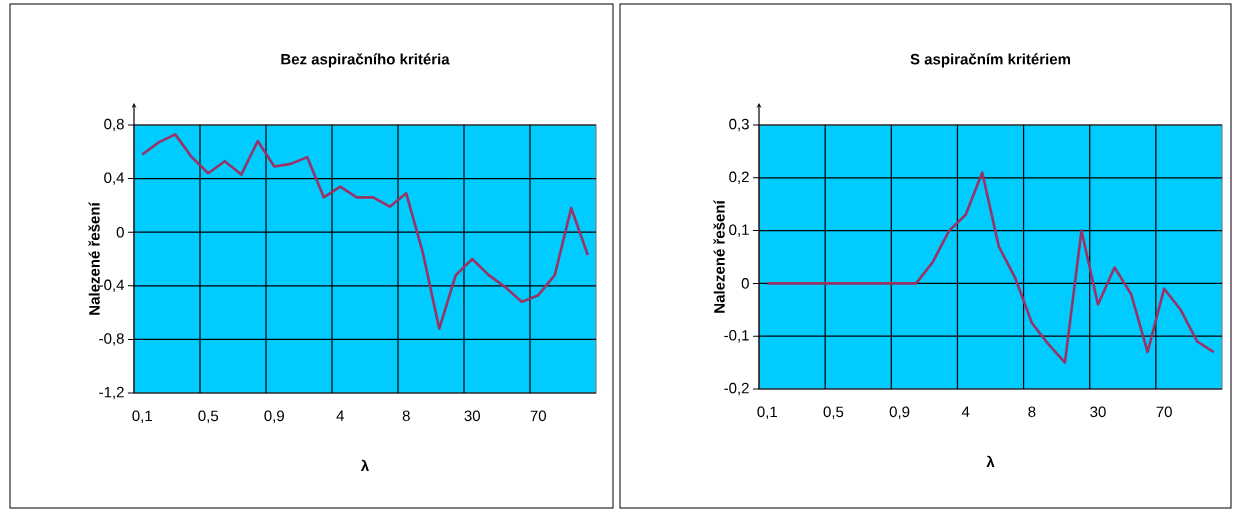 This screenshot has width=1236, height=511. I want to click on line-series, so click(365, 231).